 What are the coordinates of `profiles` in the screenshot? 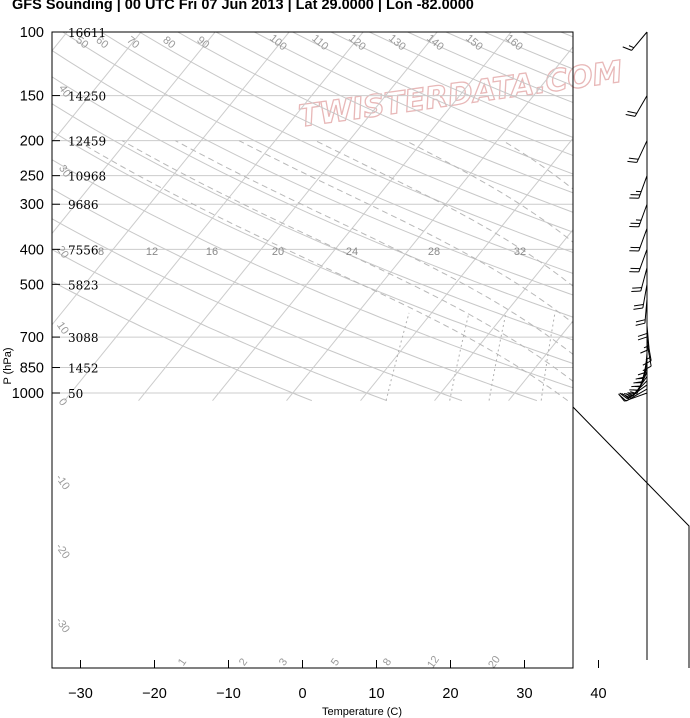 It's located at (688, 212).